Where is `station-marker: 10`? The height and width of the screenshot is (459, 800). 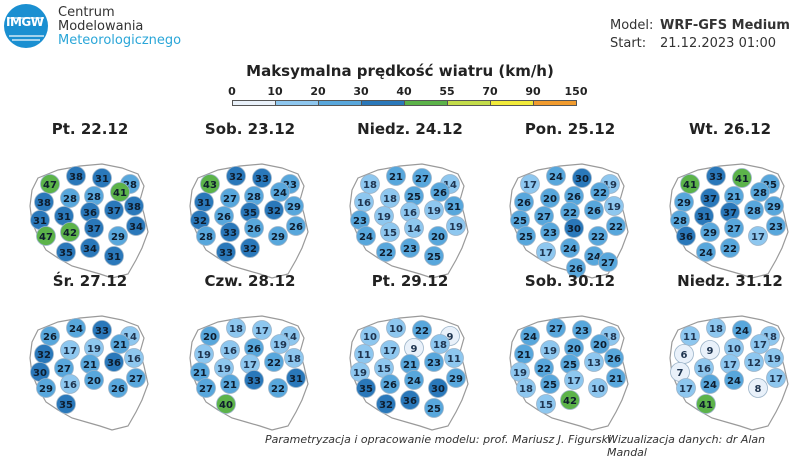
station-marker: 10 is located at coordinates (396, 328).